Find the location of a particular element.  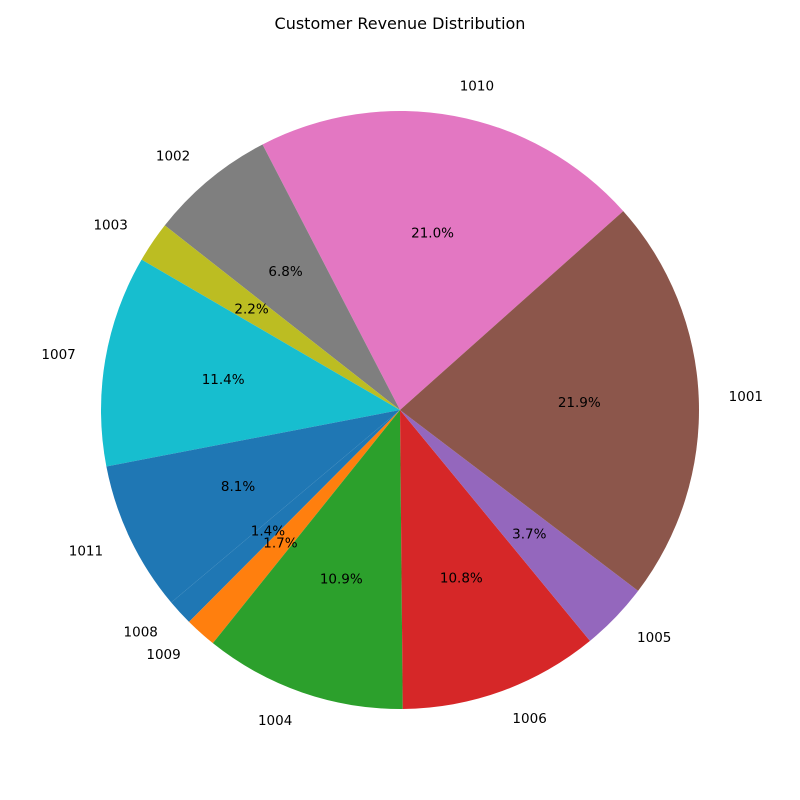

slice-percent-1001: 21.9% is located at coordinates (579, 403).